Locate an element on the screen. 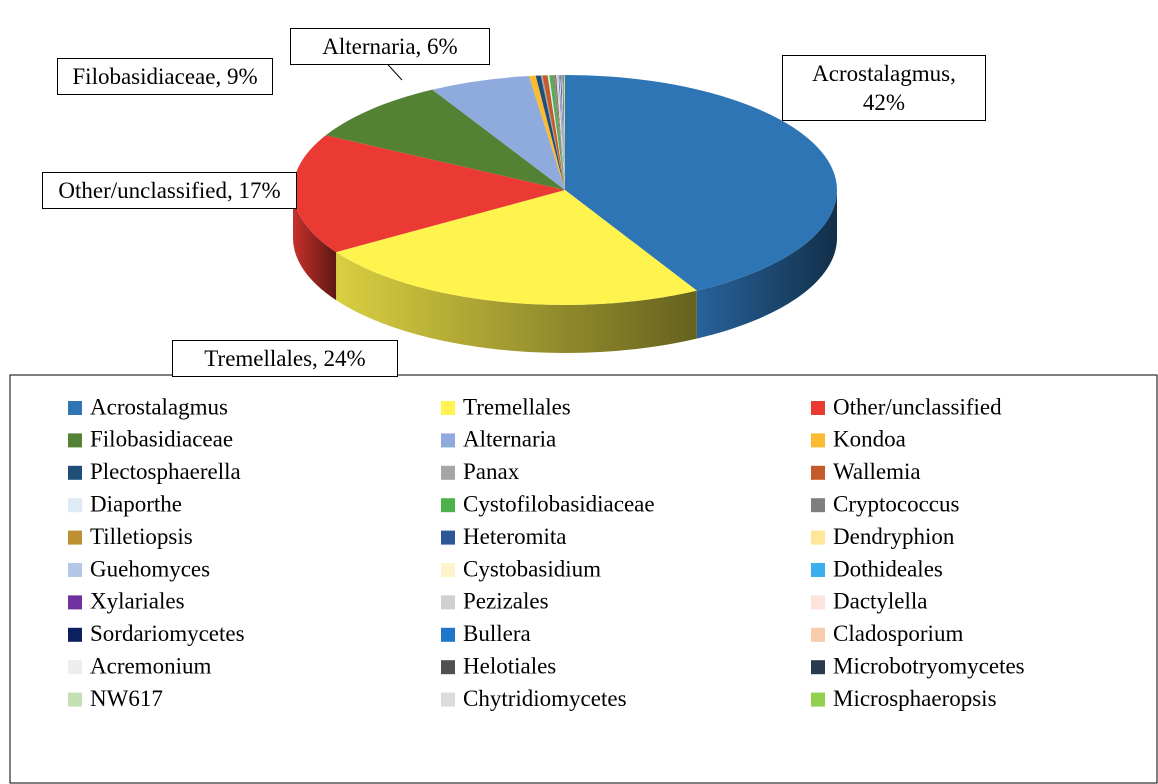  legend-label: Guehomyces is located at coordinates (150, 568).